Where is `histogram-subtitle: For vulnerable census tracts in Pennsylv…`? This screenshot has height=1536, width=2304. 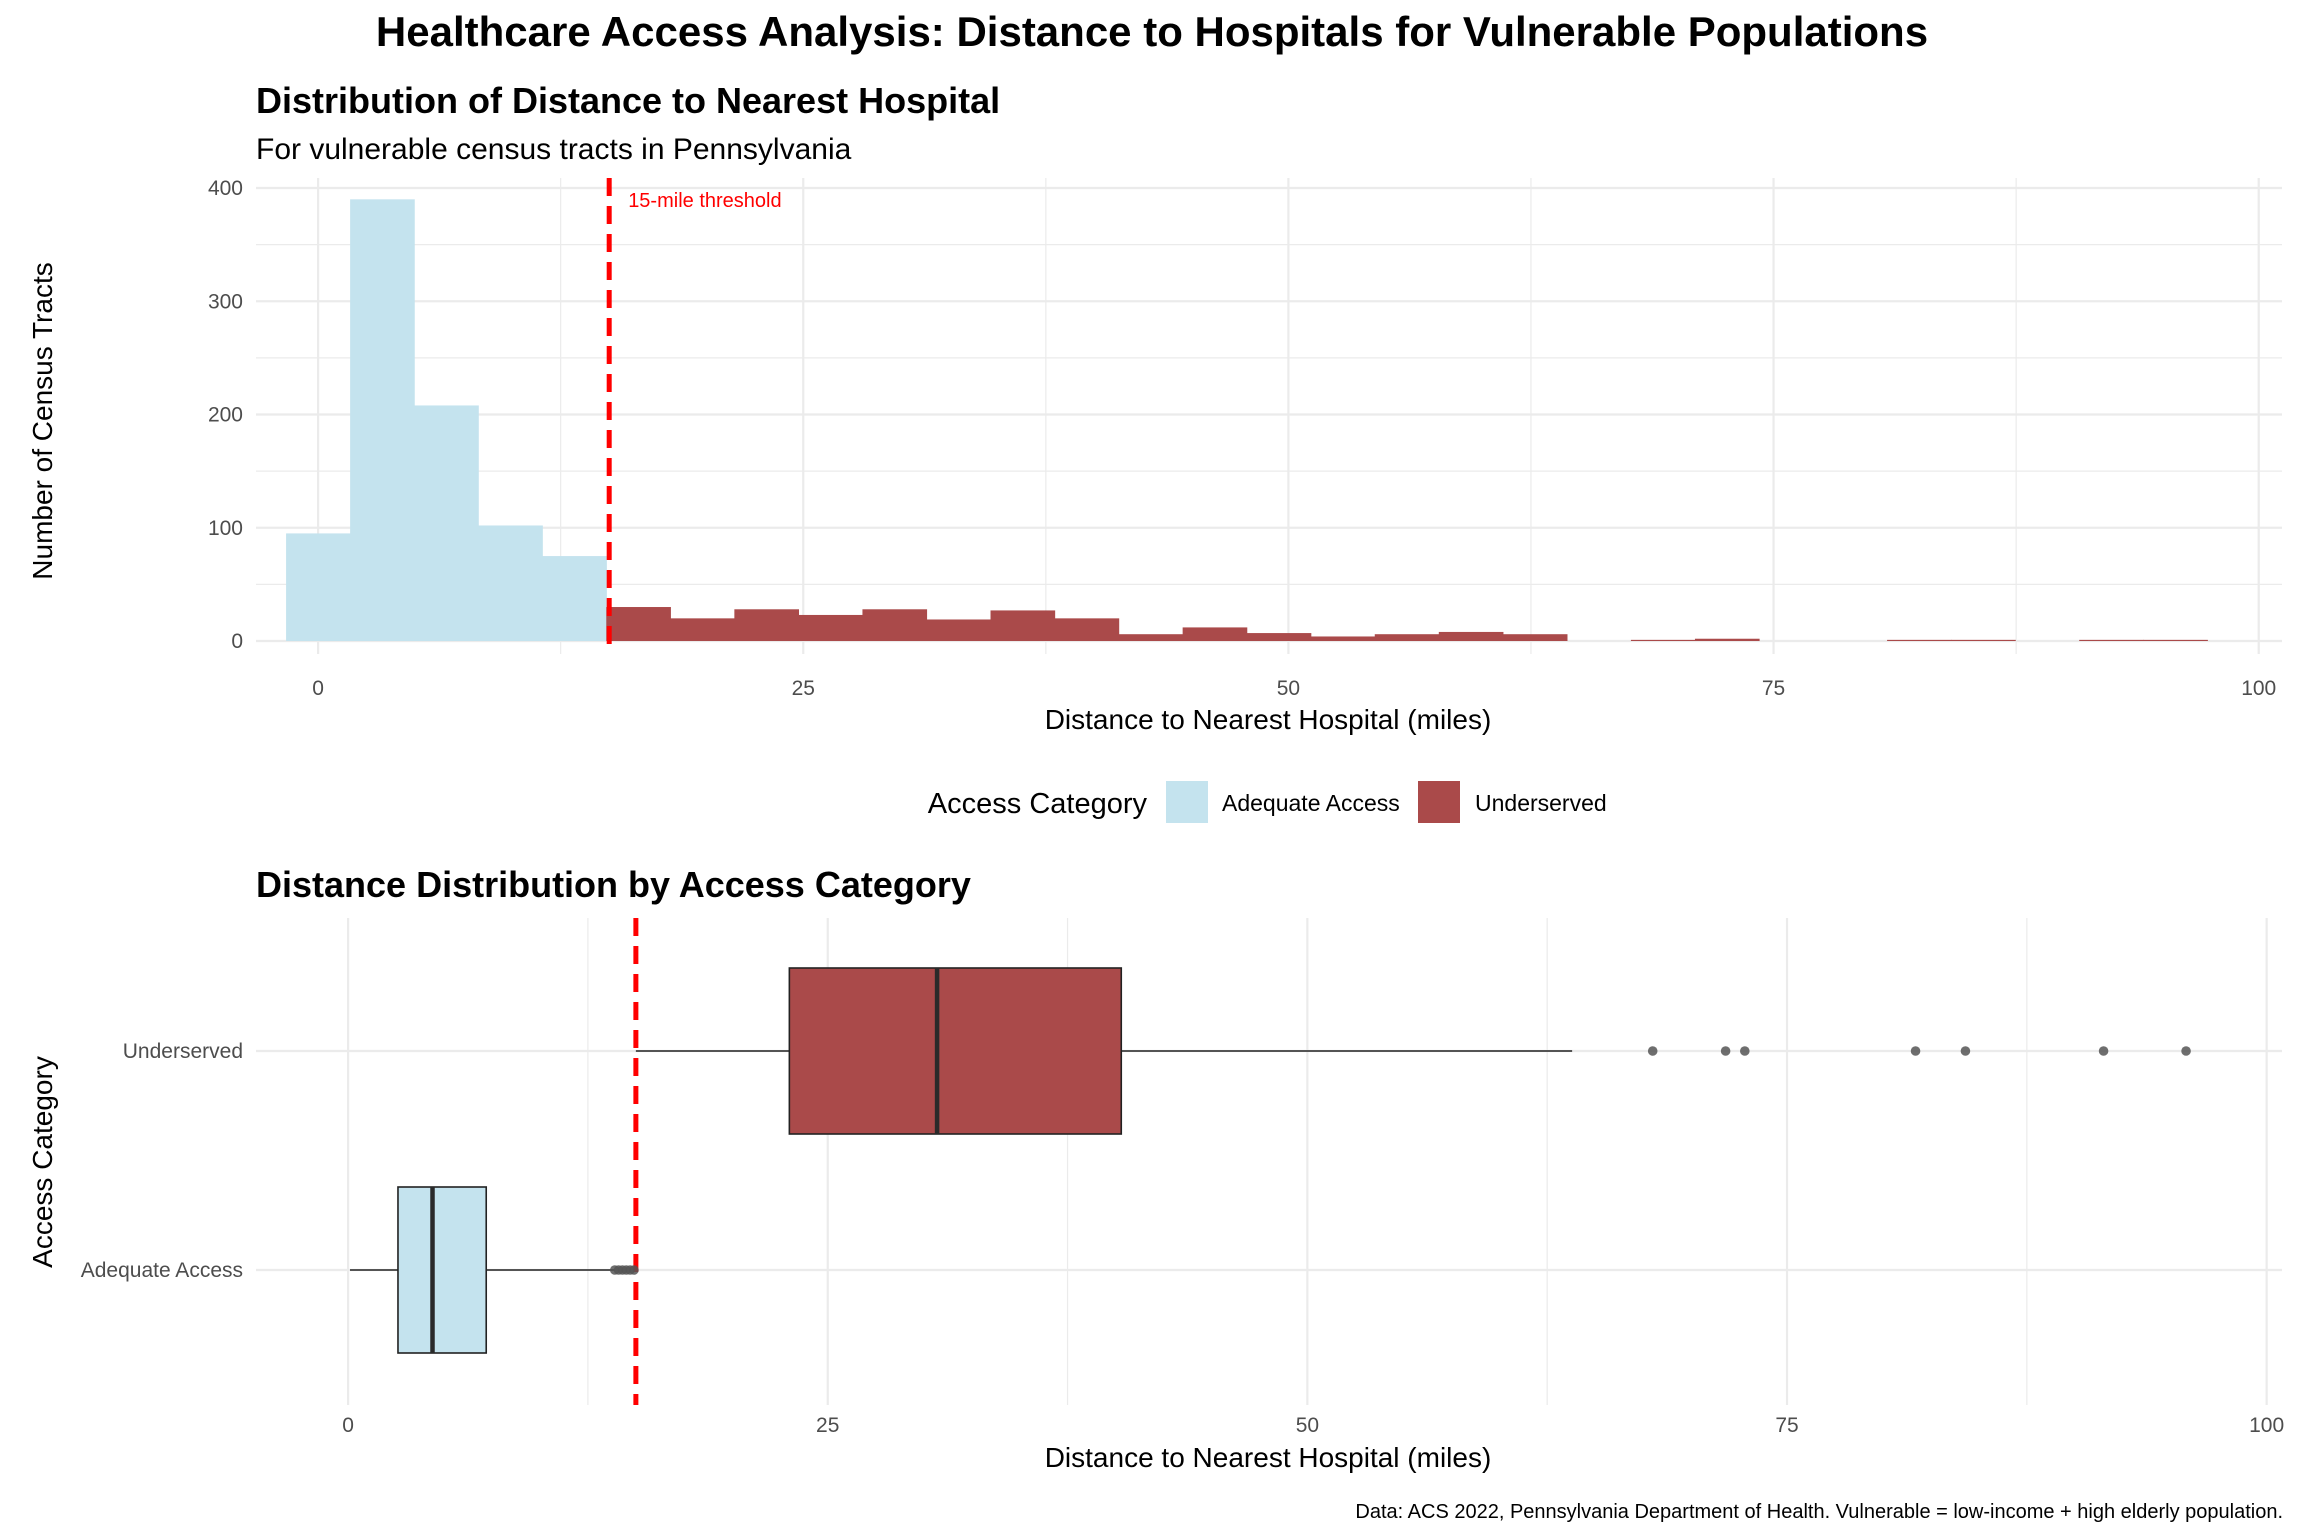 histogram-subtitle: For vulnerable census tracts in Pennsylv… is located at coordinates (554, 149).